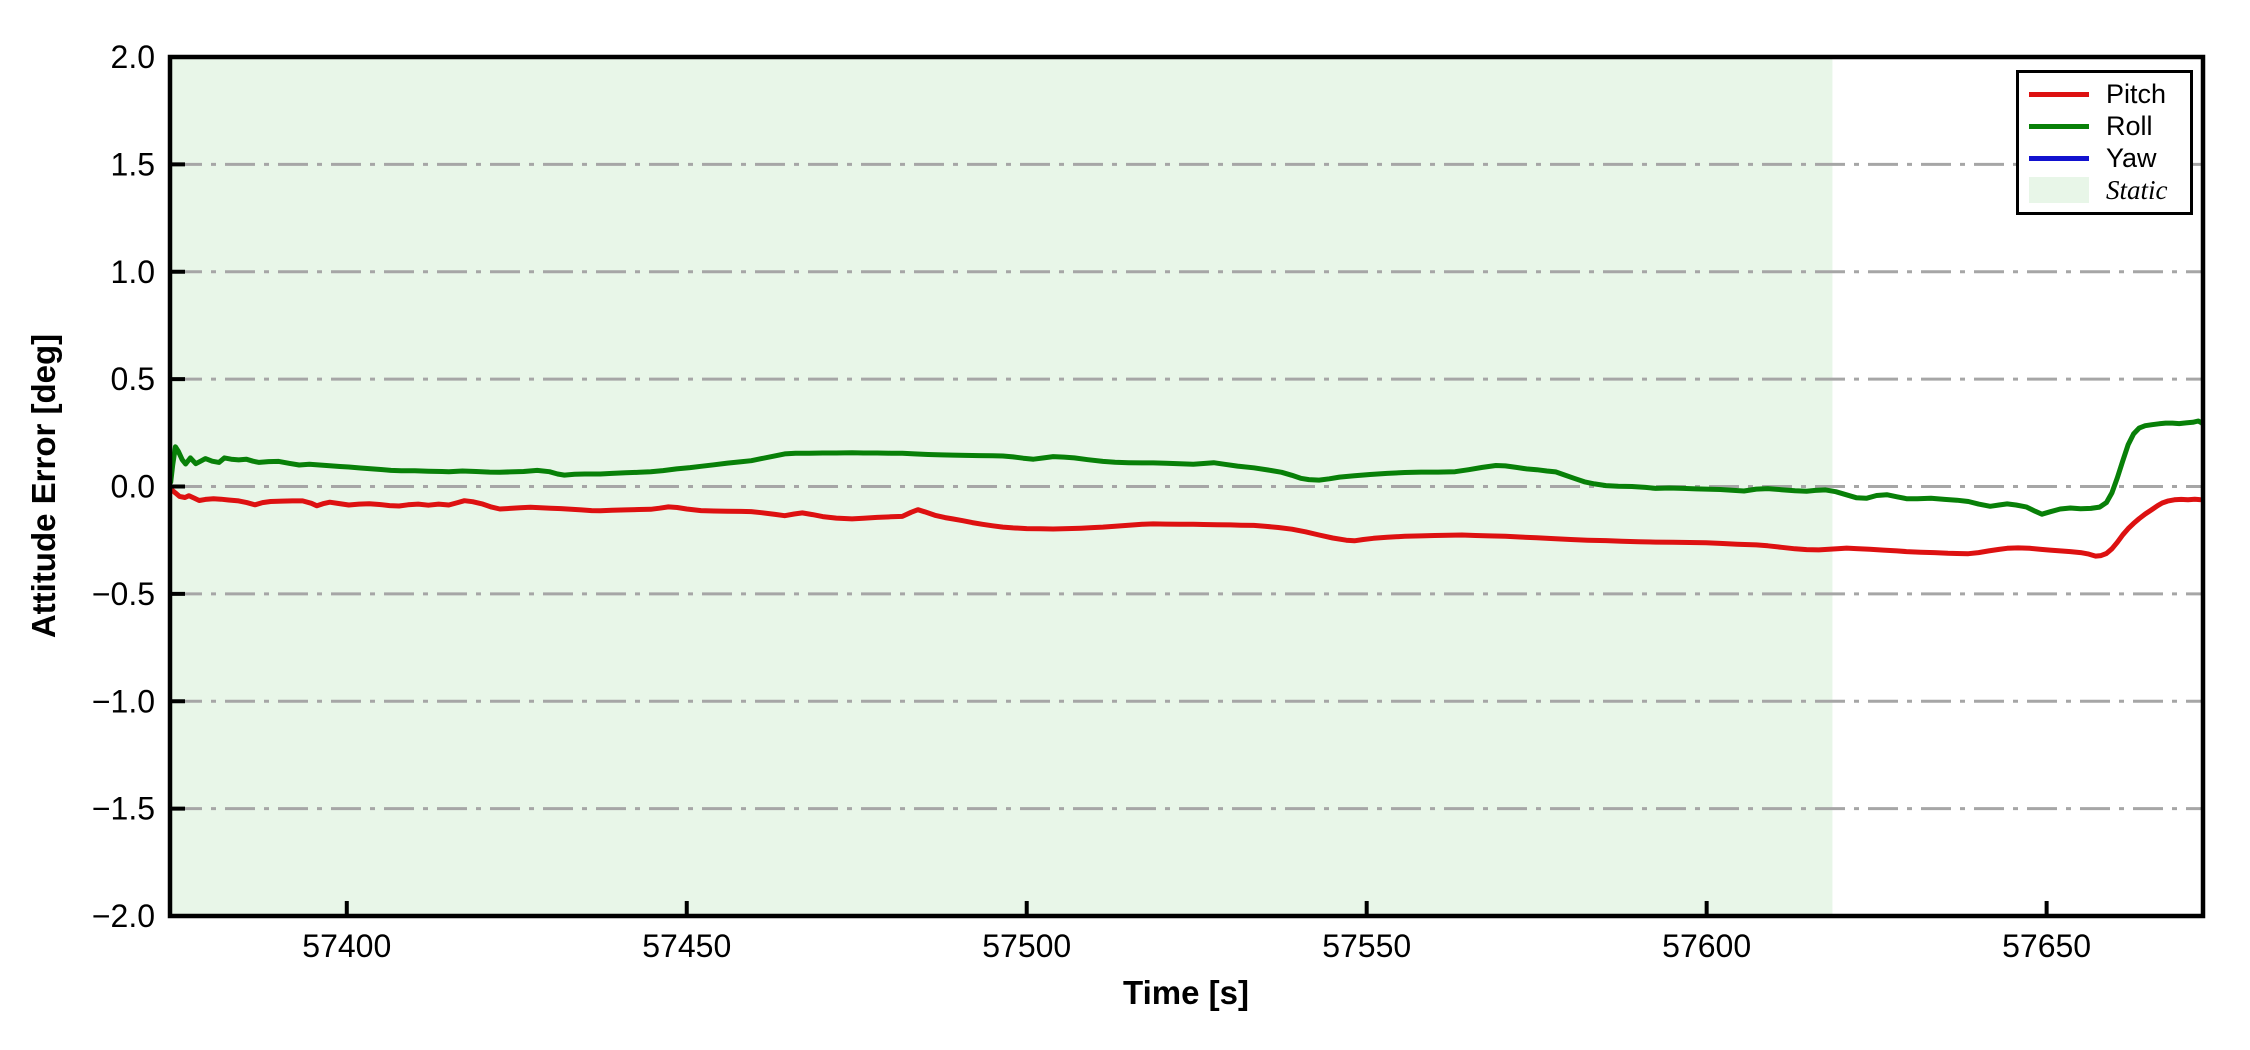  I want to click on legend-label-yaw: Yaw, so click(2131, 157).